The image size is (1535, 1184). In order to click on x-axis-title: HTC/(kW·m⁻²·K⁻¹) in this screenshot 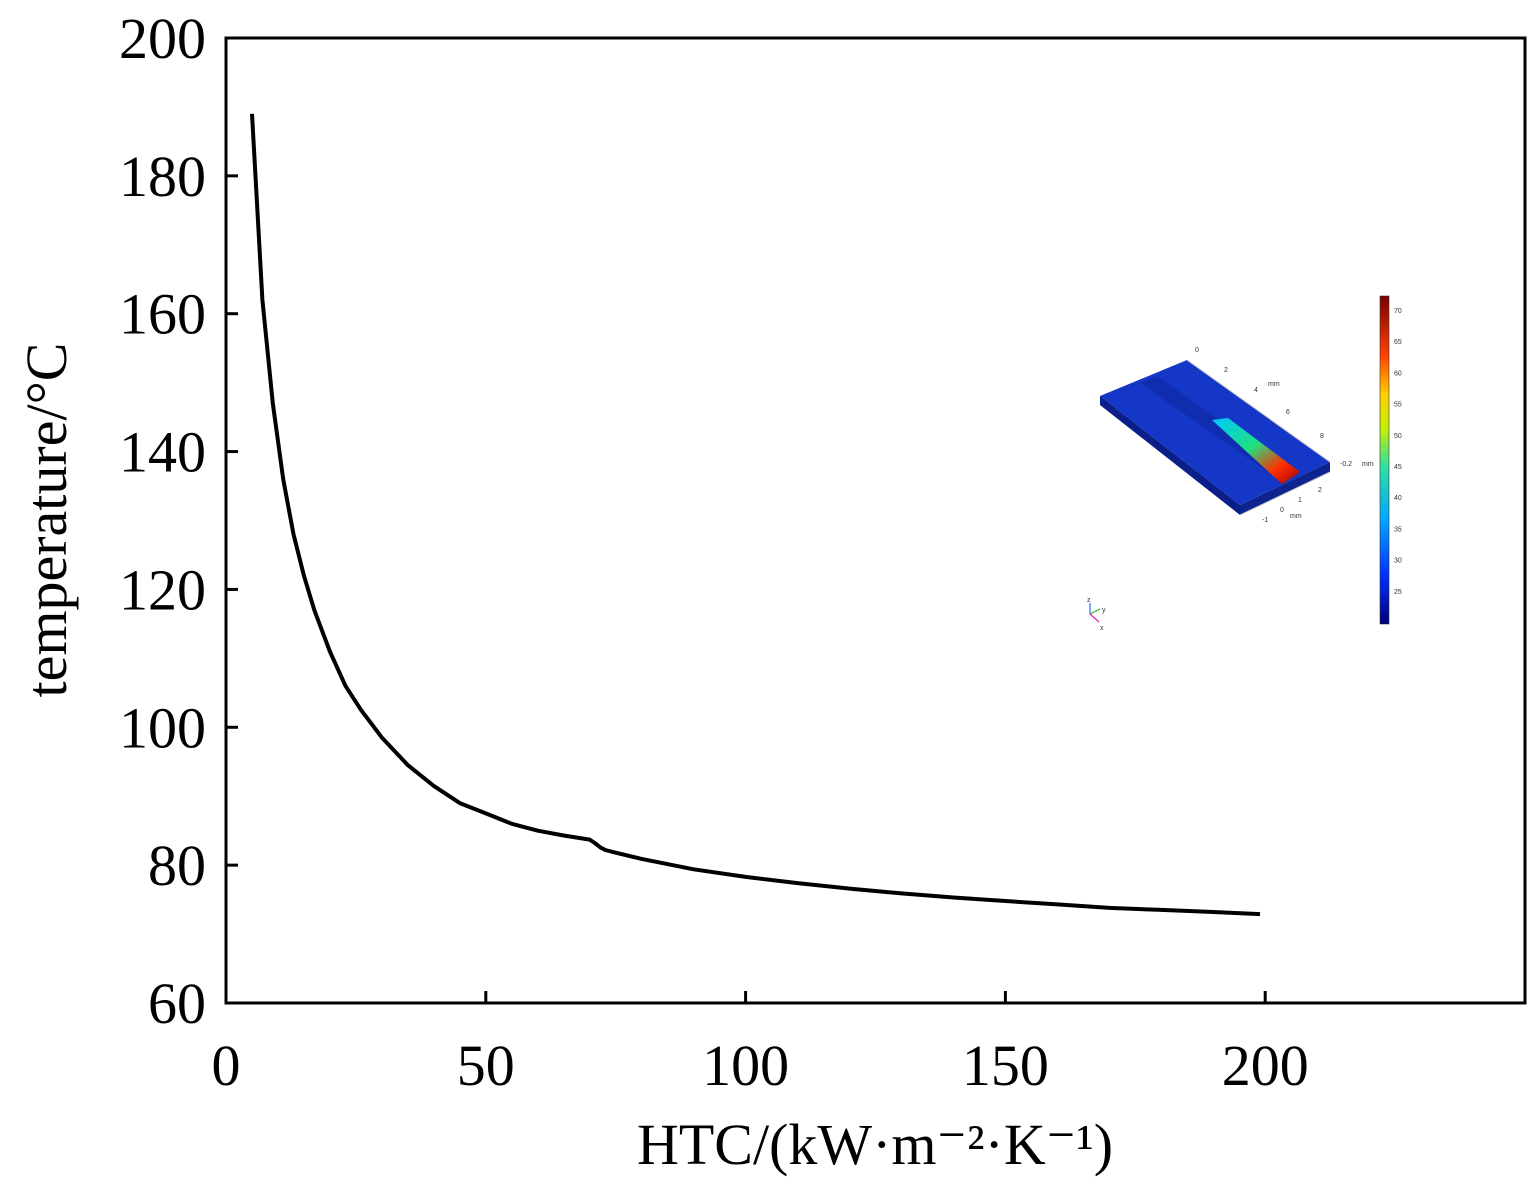, I will do `click(875, 1144)`.